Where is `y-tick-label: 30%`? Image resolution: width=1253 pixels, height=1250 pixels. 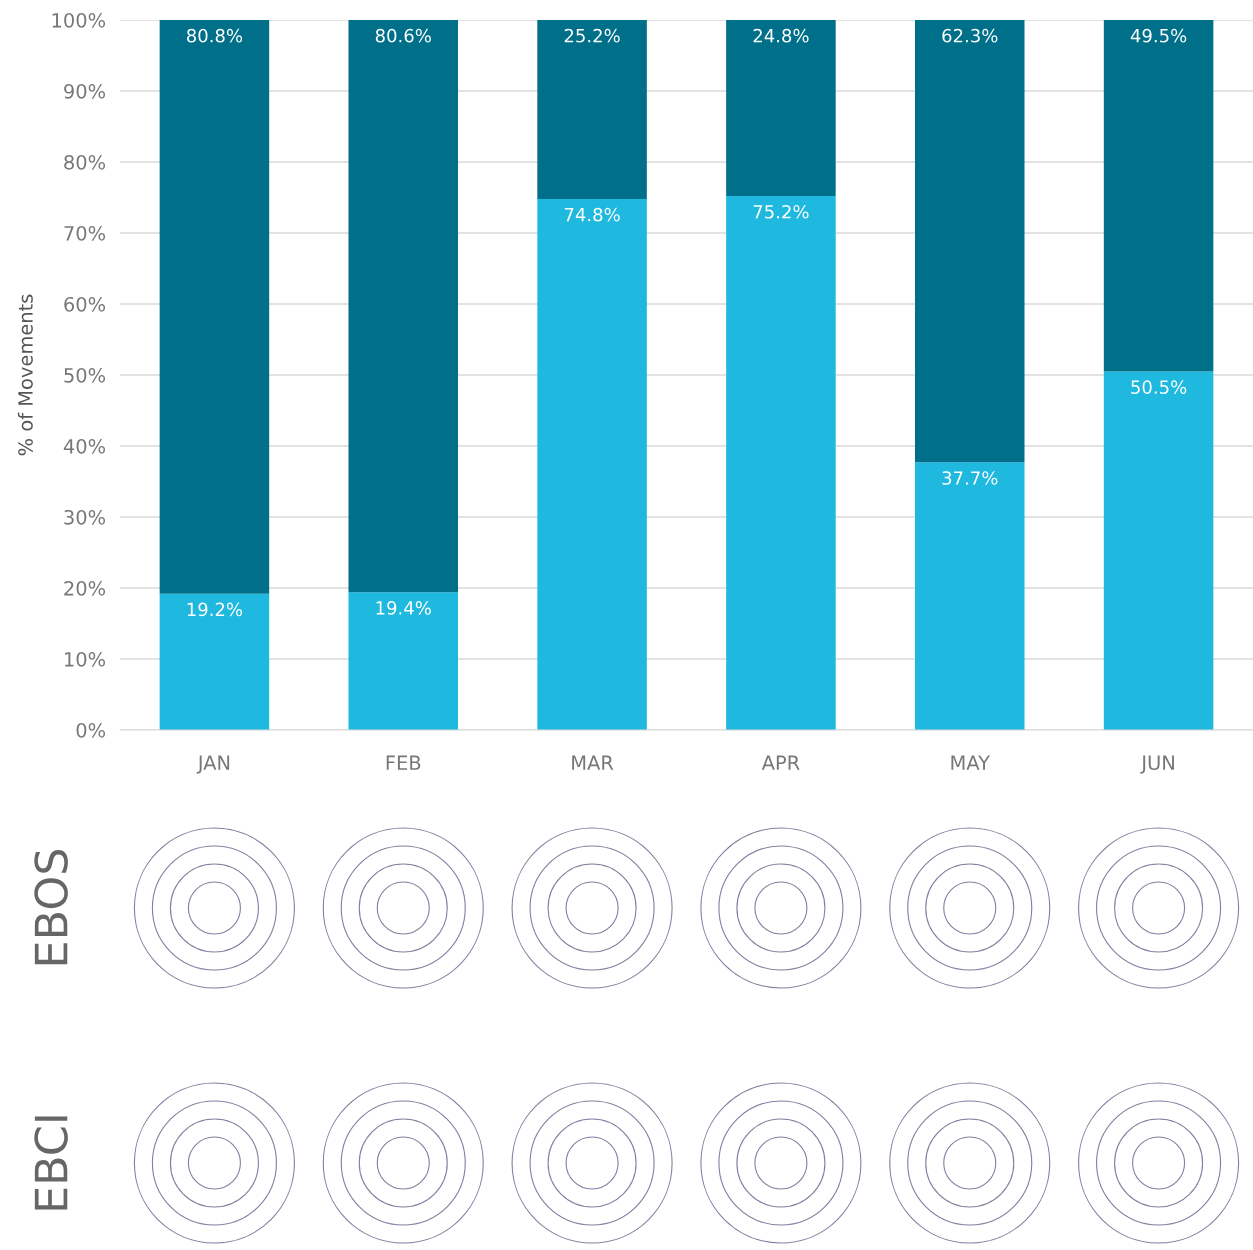
y-tick-label: 30% is located at coordinates (85, 517).